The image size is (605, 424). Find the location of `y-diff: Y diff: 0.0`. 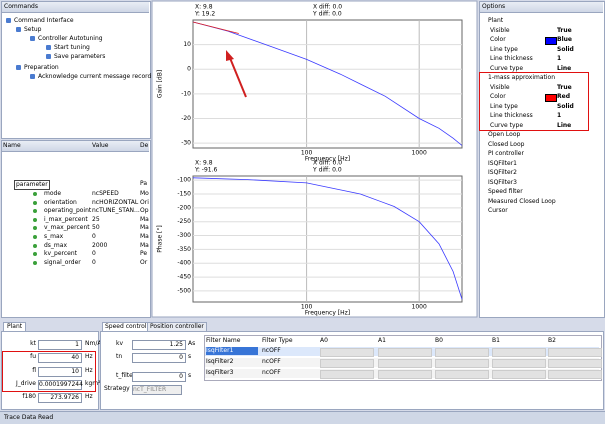

y-diff: Y diff: 0.0 is located at coordinates (327, 14).